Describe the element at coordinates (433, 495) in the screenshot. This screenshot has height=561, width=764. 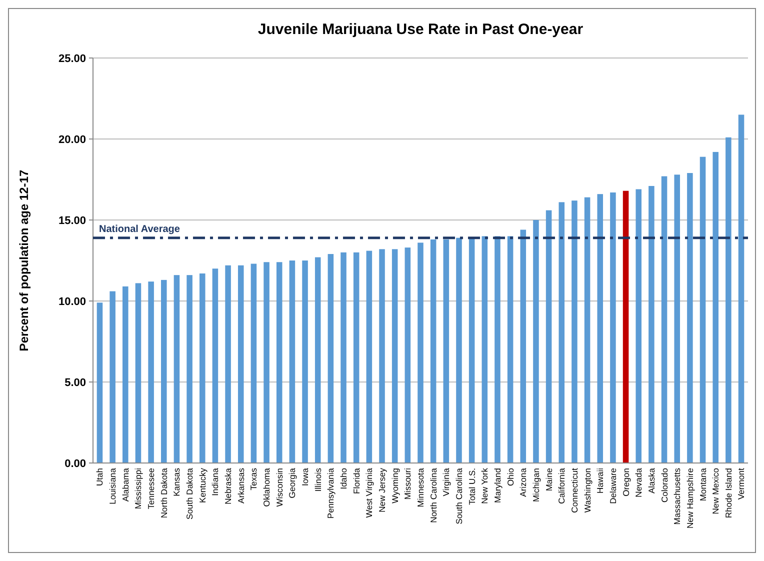
I see `x-tick-label: North Carolina` at that location.